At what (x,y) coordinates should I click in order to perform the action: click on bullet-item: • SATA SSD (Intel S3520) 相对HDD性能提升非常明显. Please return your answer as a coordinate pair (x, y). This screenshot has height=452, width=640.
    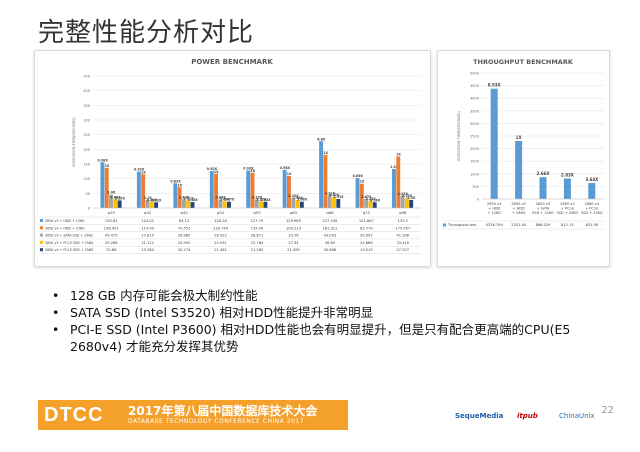
    Looking at the image, I should click on (332, 312).